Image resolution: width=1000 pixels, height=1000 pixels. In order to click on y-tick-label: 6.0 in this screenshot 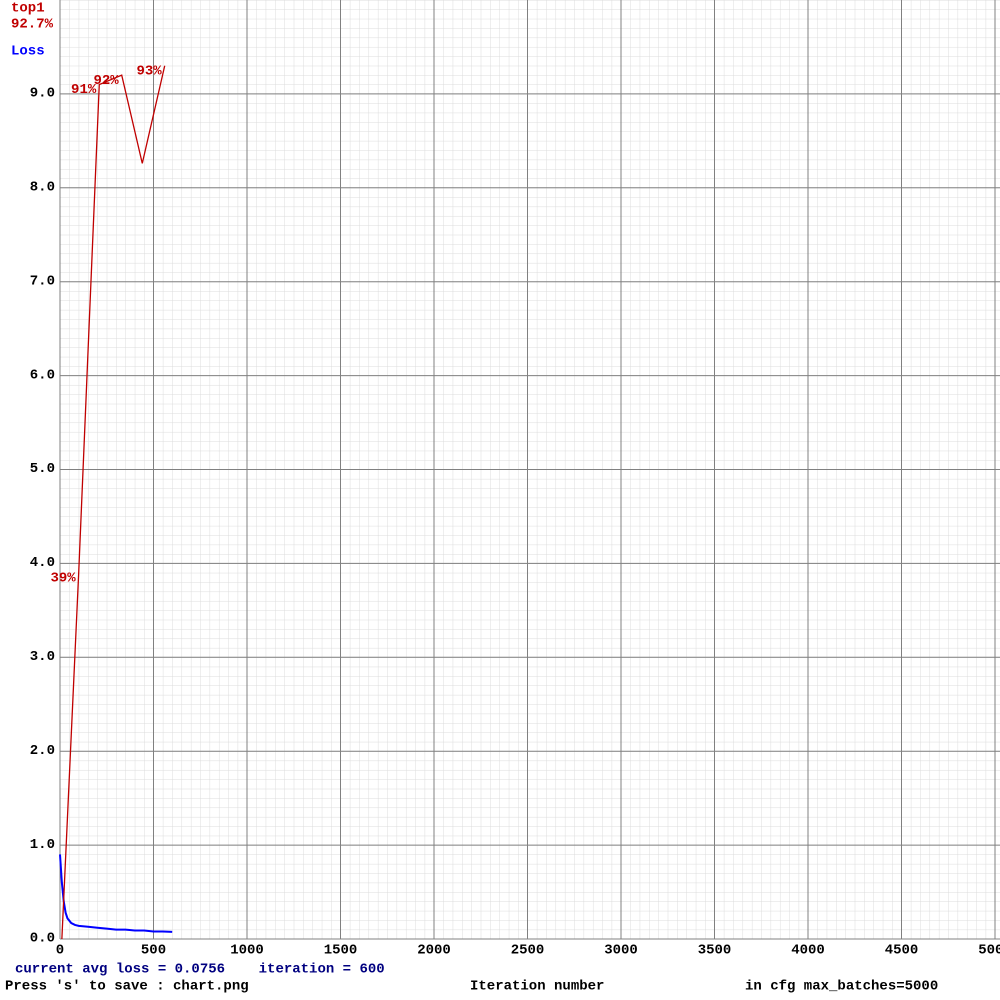, I will do `click(42, 375)`.